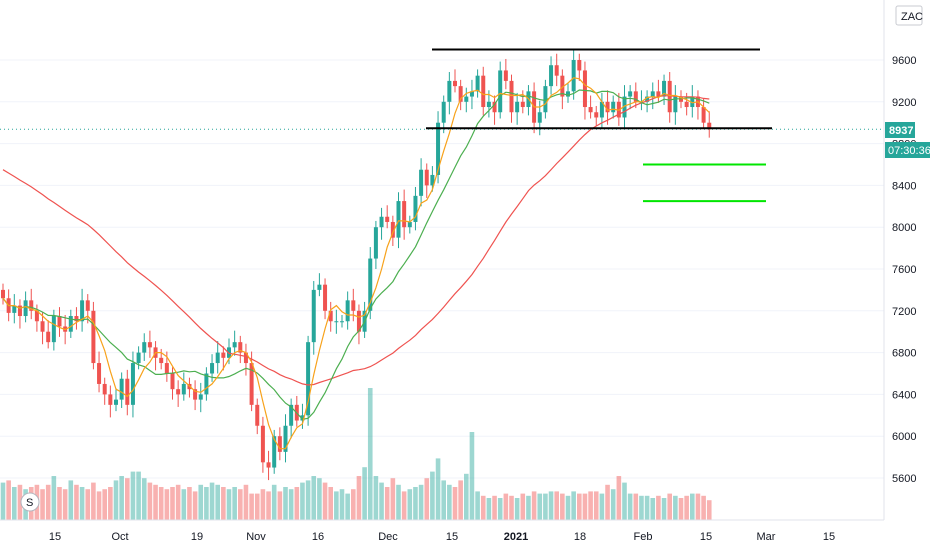 The height and width of the screenshot is (550, 932). What do you see at coordinates (901, 131) in the screenshot?
I see `last-price-value: 8937` at bounding box center [901, 131].